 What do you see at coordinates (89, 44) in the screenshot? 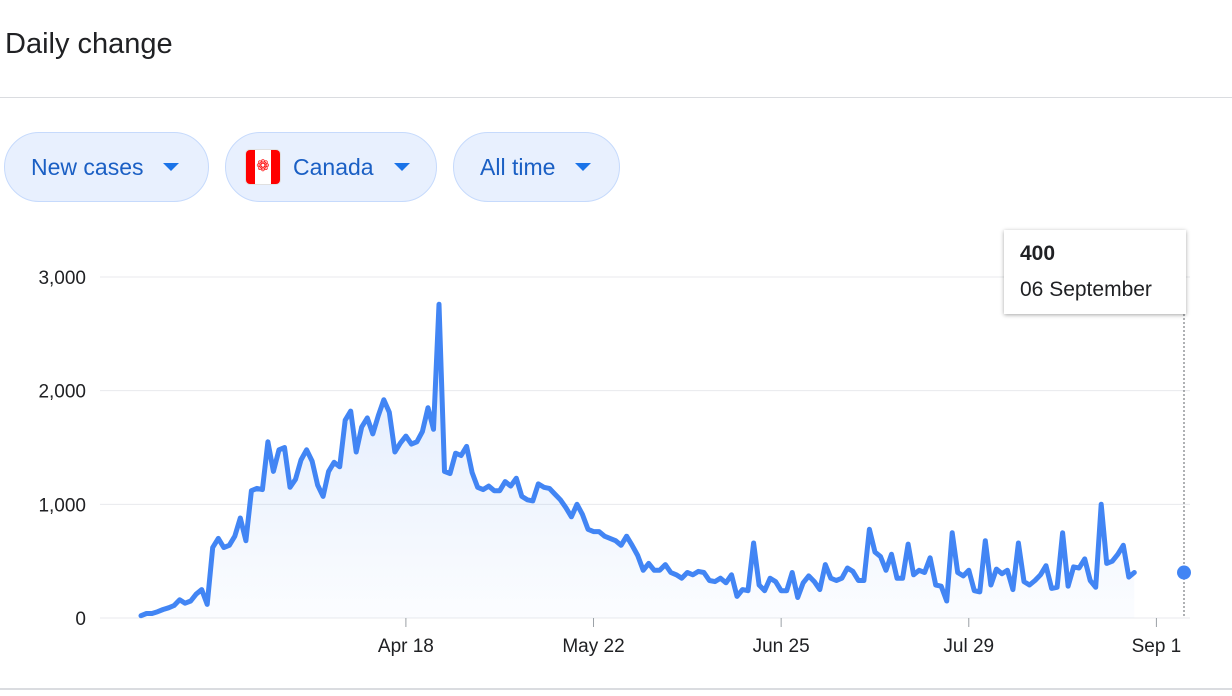
I see `page-title: Daily change` at bounding box center [89, 44].